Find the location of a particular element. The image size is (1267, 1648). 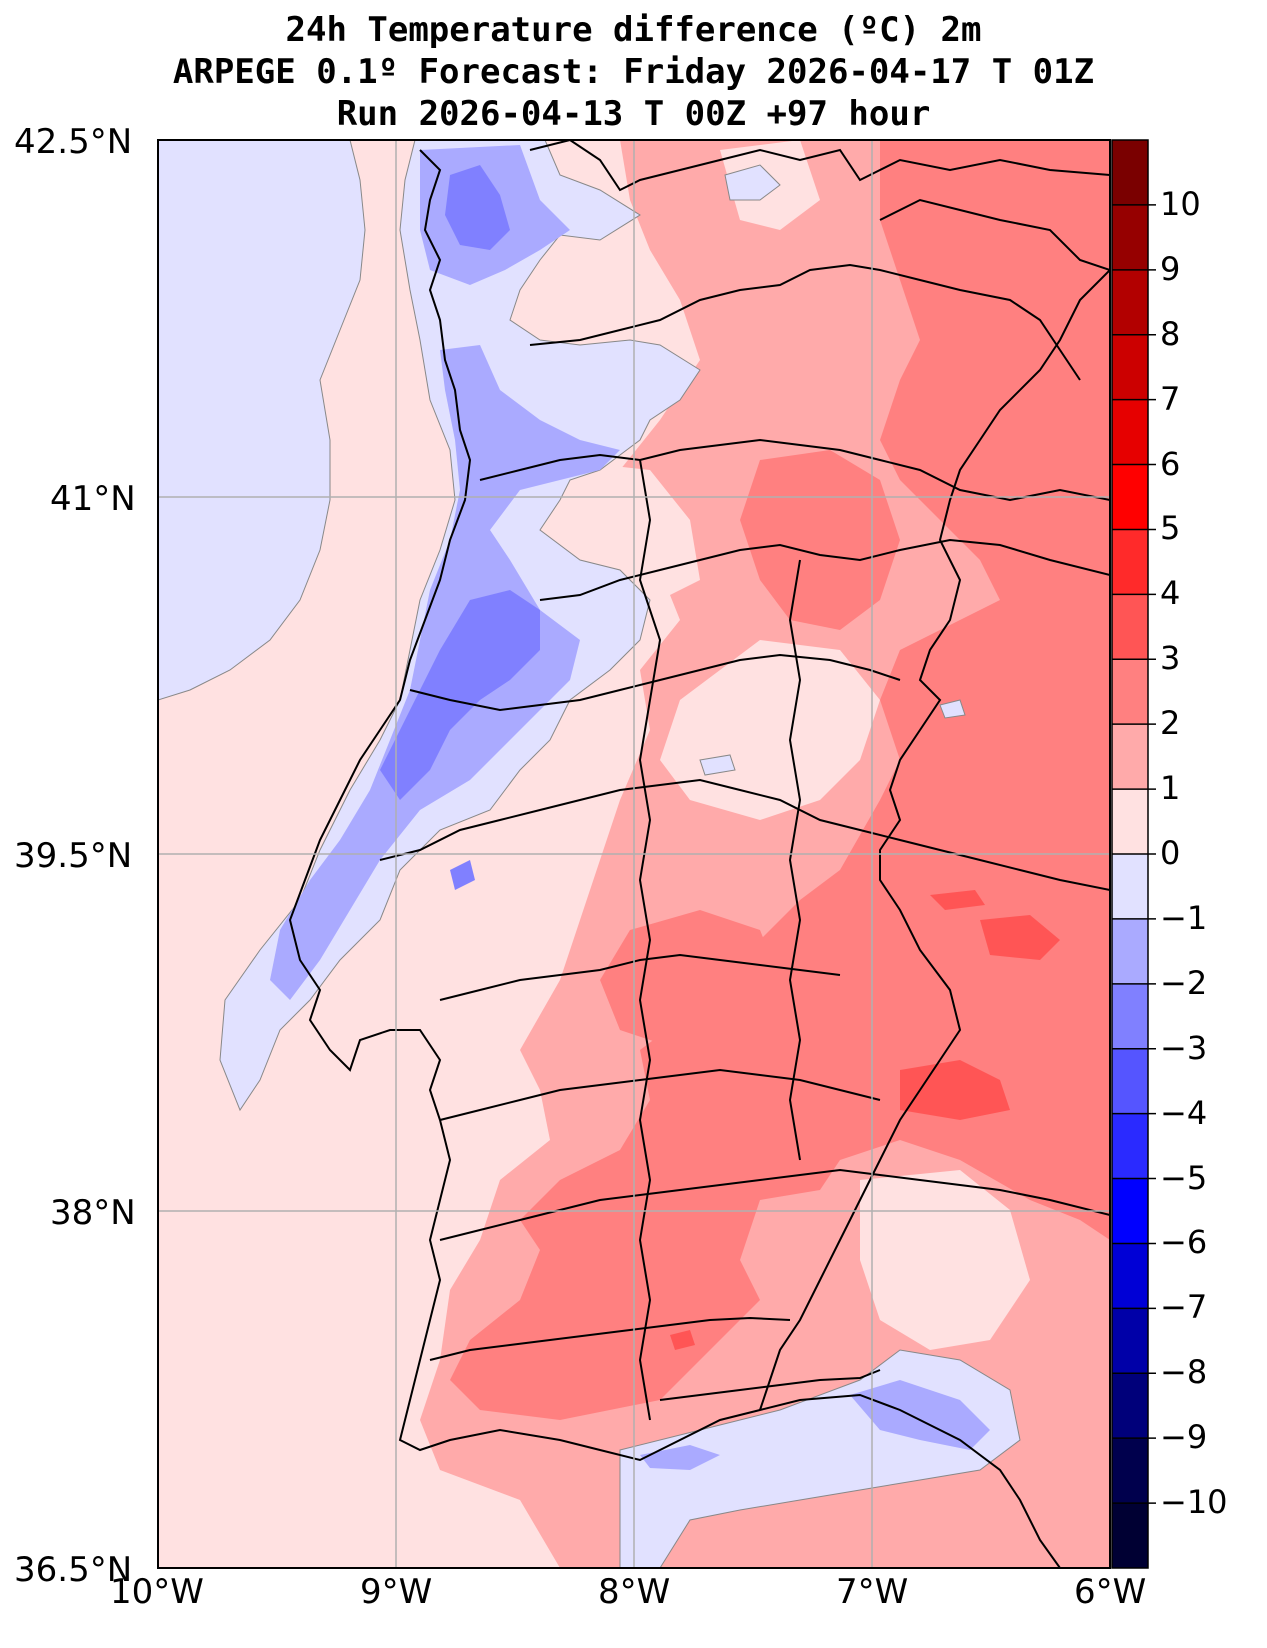

colorbar-tick-label: 0 is located at coordinates (1170, 853).